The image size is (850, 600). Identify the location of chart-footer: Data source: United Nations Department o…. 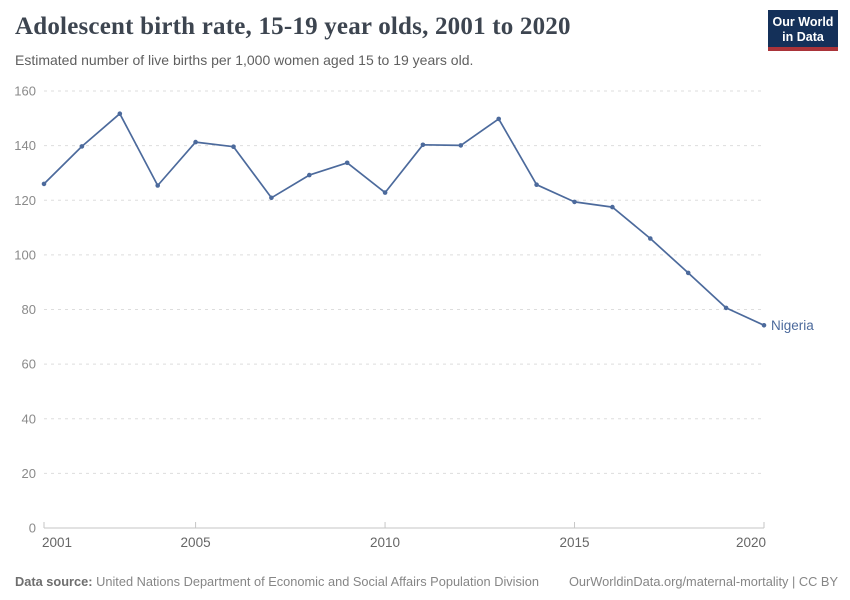
(426, 581).